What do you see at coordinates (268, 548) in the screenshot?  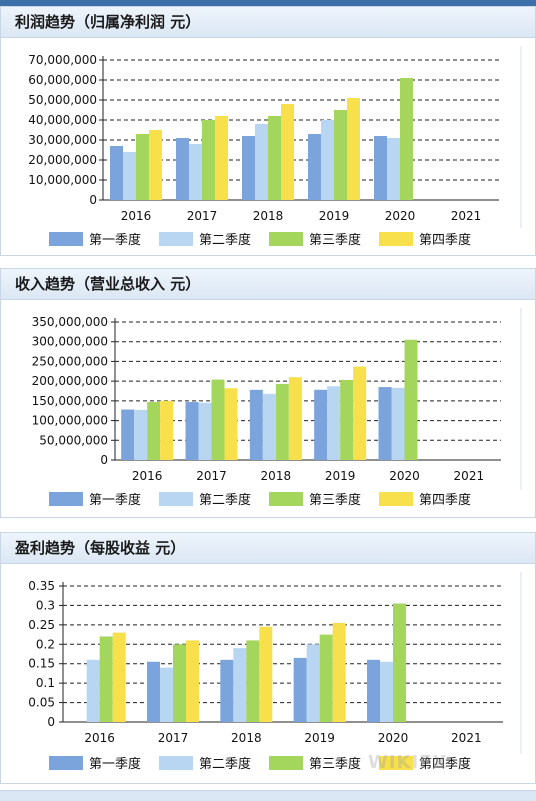 I see `panel-title: 盈利趋势（每股收益 元）` at bounding box center [268, 548].